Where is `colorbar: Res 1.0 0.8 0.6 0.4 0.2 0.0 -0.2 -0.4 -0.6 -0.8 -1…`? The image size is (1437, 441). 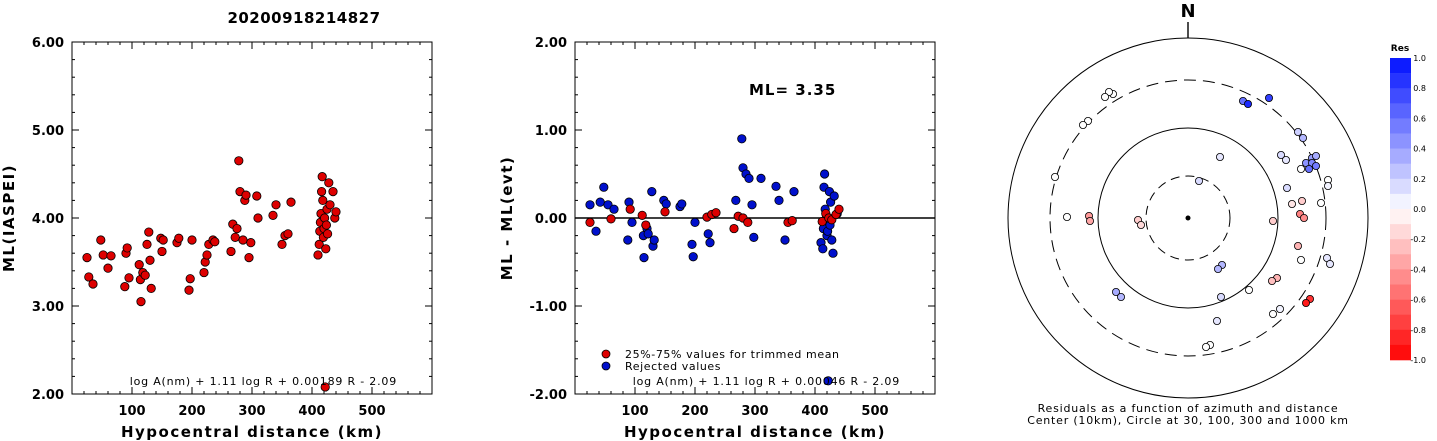
colorbar: Res 1.0 0.8 0.6 0.4 0.2 0.0 -0.2 -0.4 -0.6 -0.8 -1… is located at coordinates (1408, 204).